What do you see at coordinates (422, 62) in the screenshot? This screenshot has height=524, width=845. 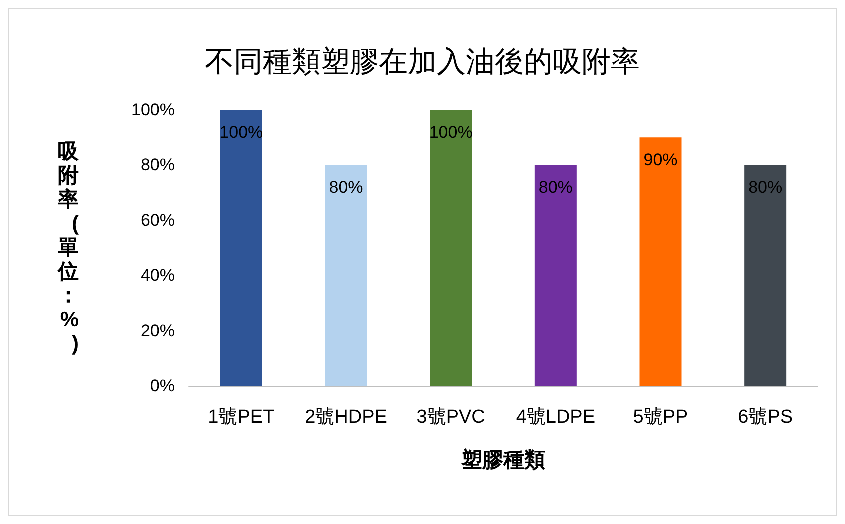 I see `chart-title: 不同種類塑膠在加入油後的吸附率` at bounding box center [422, 62].